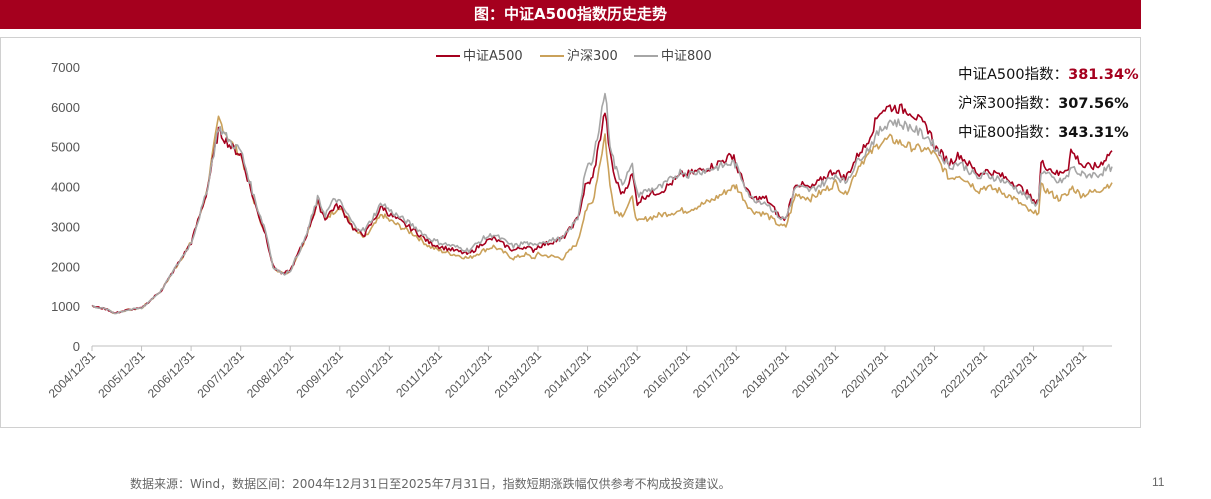  I want to click on annotation-csi800: 中证800指数：343.31%, so click(1043, 131).